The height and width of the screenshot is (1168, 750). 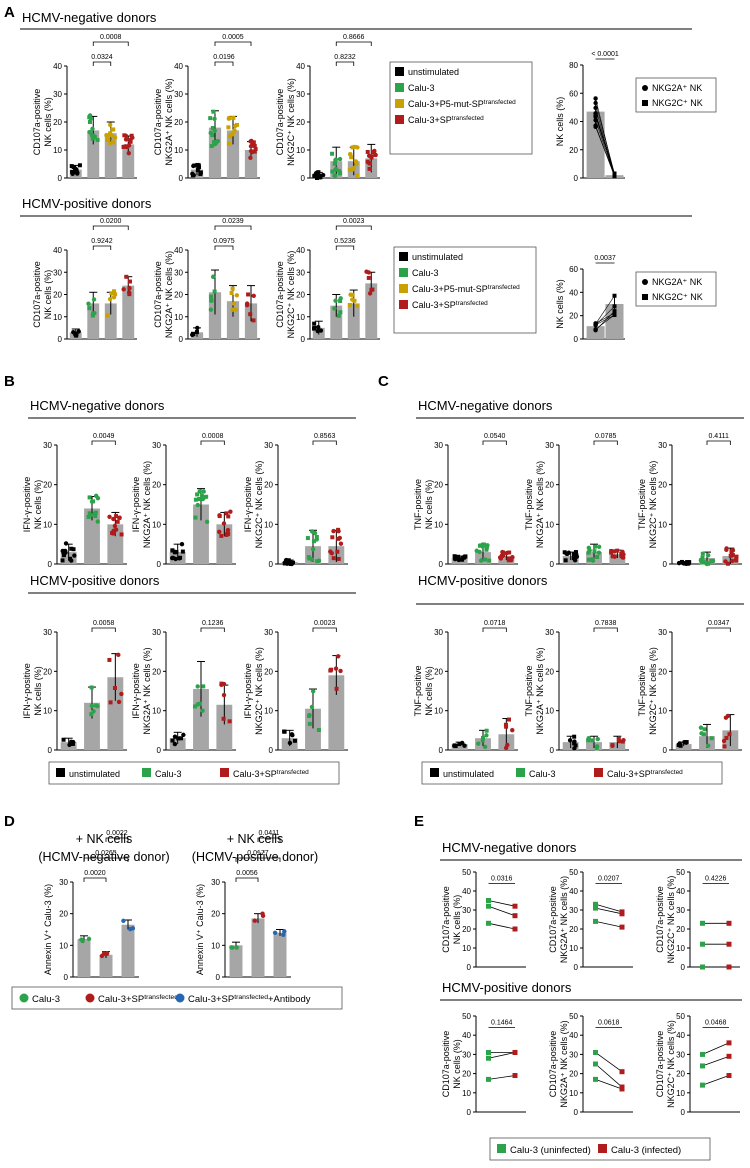 What do you see at coordinates (418, 504) in the screenshot?
I see `y-axis-label-line: TNF-positive` at bounding box center [418, 504].